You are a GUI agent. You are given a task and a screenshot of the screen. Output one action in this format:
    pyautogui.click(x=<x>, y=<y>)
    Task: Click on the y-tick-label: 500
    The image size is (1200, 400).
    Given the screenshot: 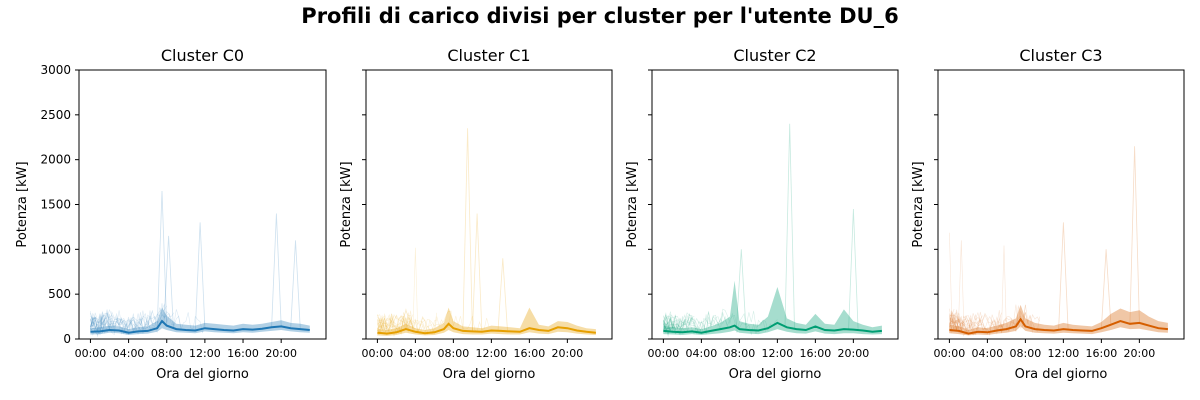 What is the action you would take?
    pyautogui.click(x=59, y=294)
    